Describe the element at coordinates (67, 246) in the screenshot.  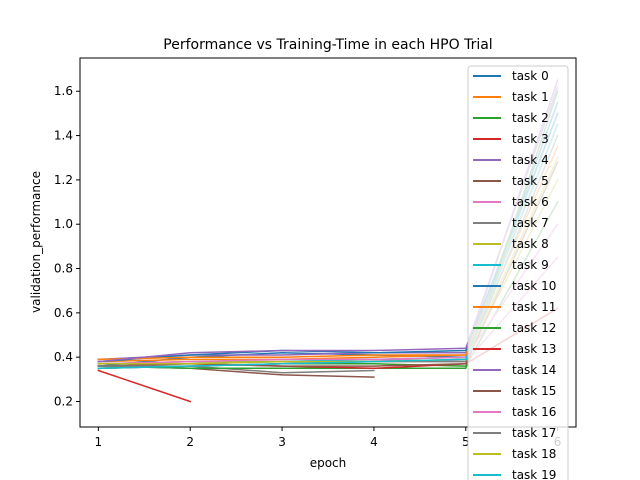
I see `y-axis: 0.2 0.4 0.6 0.8 1.0 1.2 1.4 1.6` at that location.